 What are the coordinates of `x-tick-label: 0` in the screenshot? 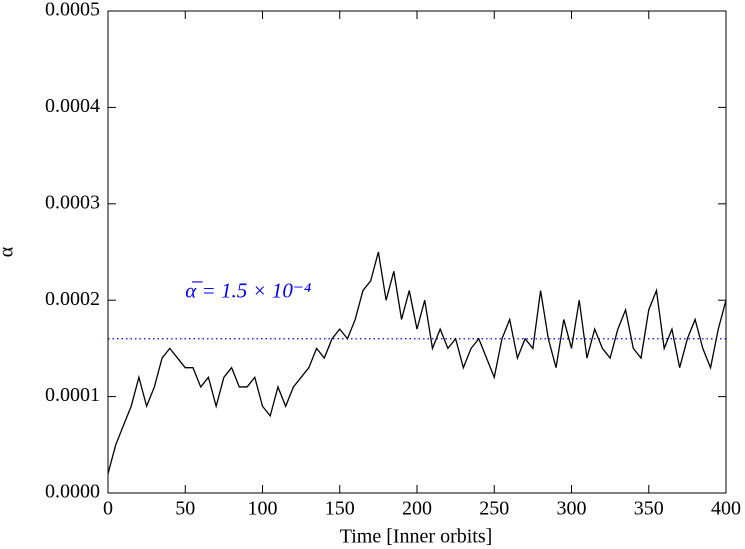 It's located at (108, 509).